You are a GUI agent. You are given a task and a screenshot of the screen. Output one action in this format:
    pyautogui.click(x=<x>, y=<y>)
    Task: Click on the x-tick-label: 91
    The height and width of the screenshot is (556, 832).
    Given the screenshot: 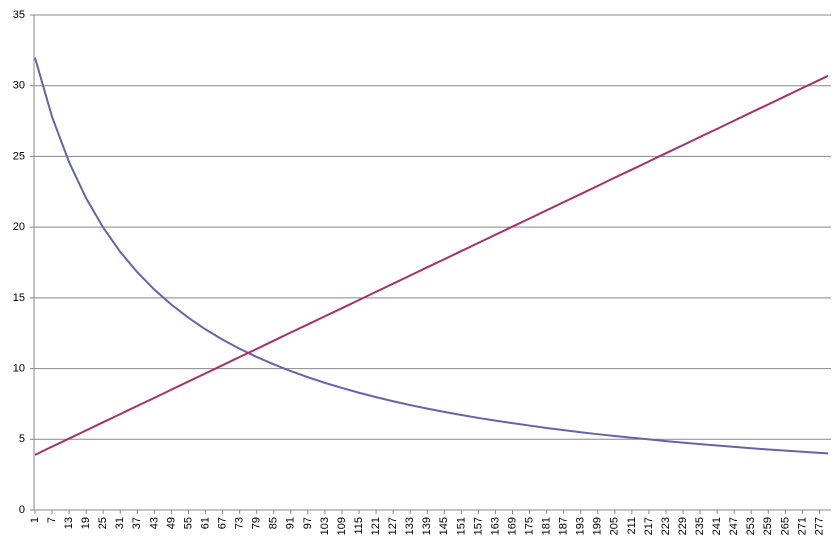 What is the action you would take?
    pyautogui.click(x=291, y=523)
    